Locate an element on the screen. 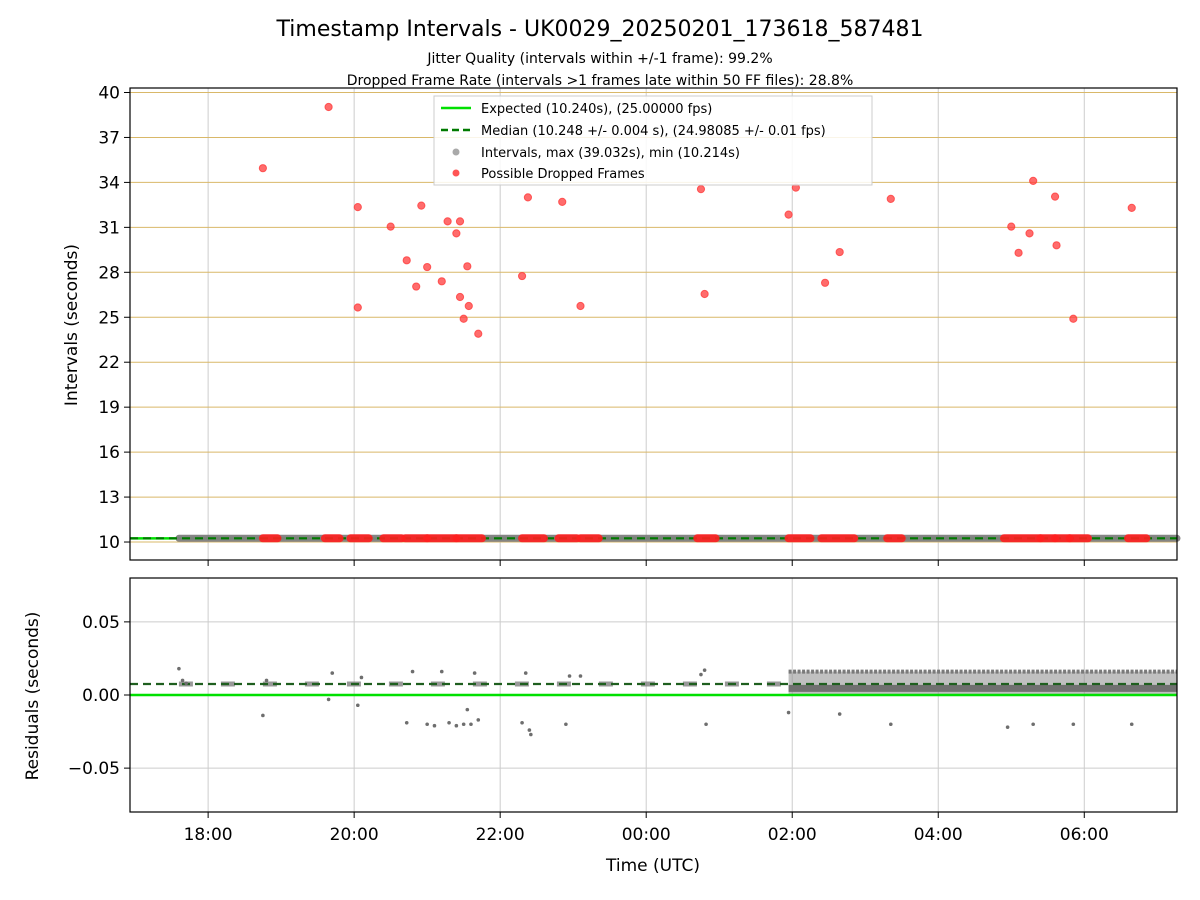  top-y-tick-label: 25 is located at coordinates (109, 318).